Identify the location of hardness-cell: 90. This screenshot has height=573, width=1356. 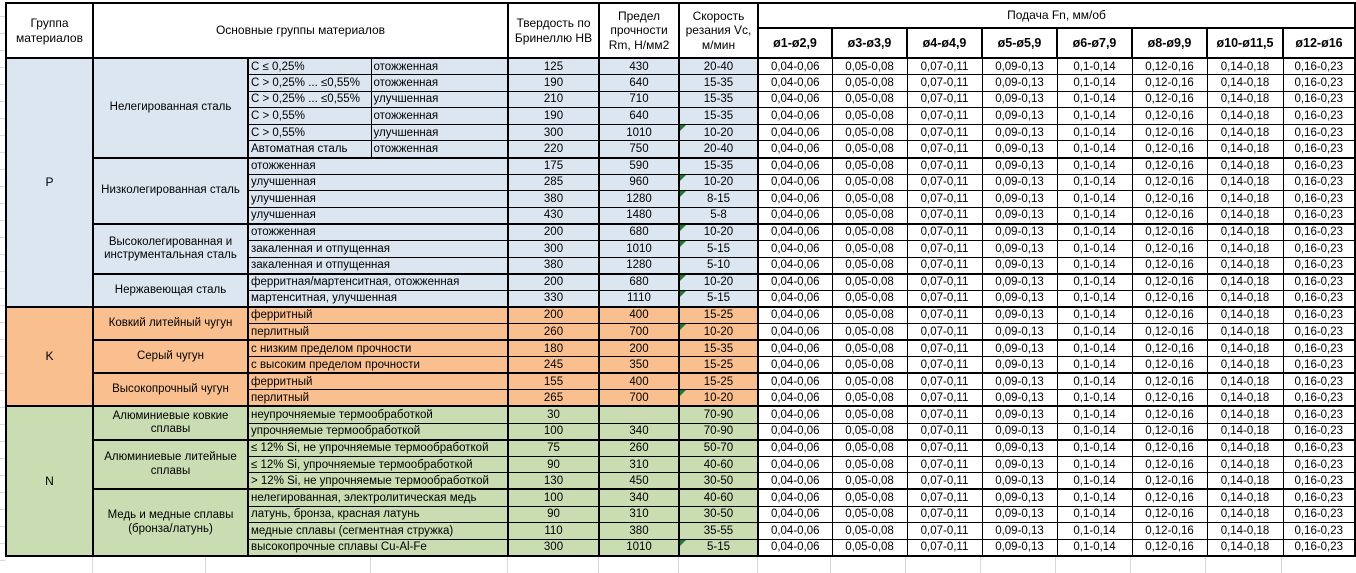
(553, 514).